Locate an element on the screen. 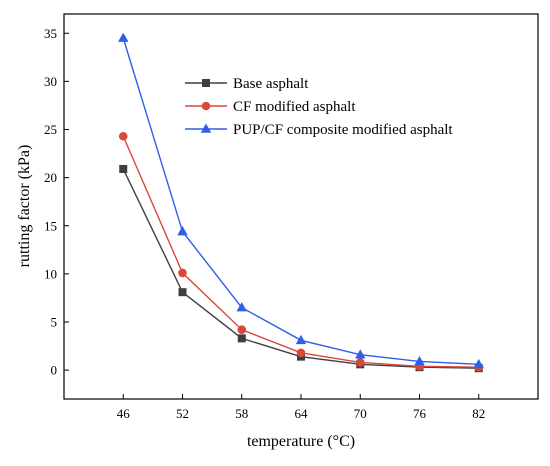 The width and height of the screenshot is (550, 466). legend-label: PUP/CF composite modified asphalt is located at coordinates (343, 130).